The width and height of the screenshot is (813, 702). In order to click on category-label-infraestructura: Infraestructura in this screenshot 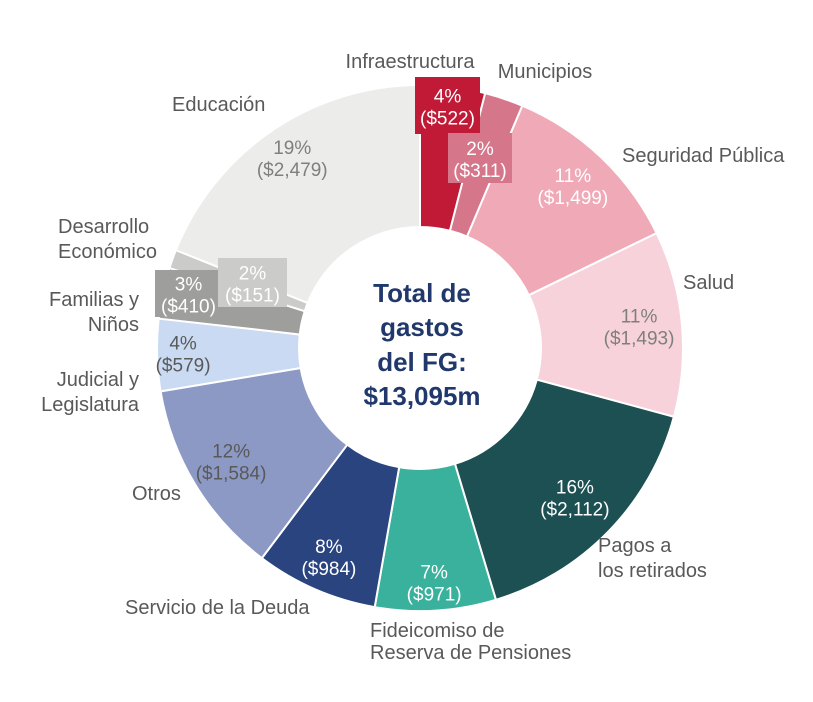, I will do `click(411, 62)`.